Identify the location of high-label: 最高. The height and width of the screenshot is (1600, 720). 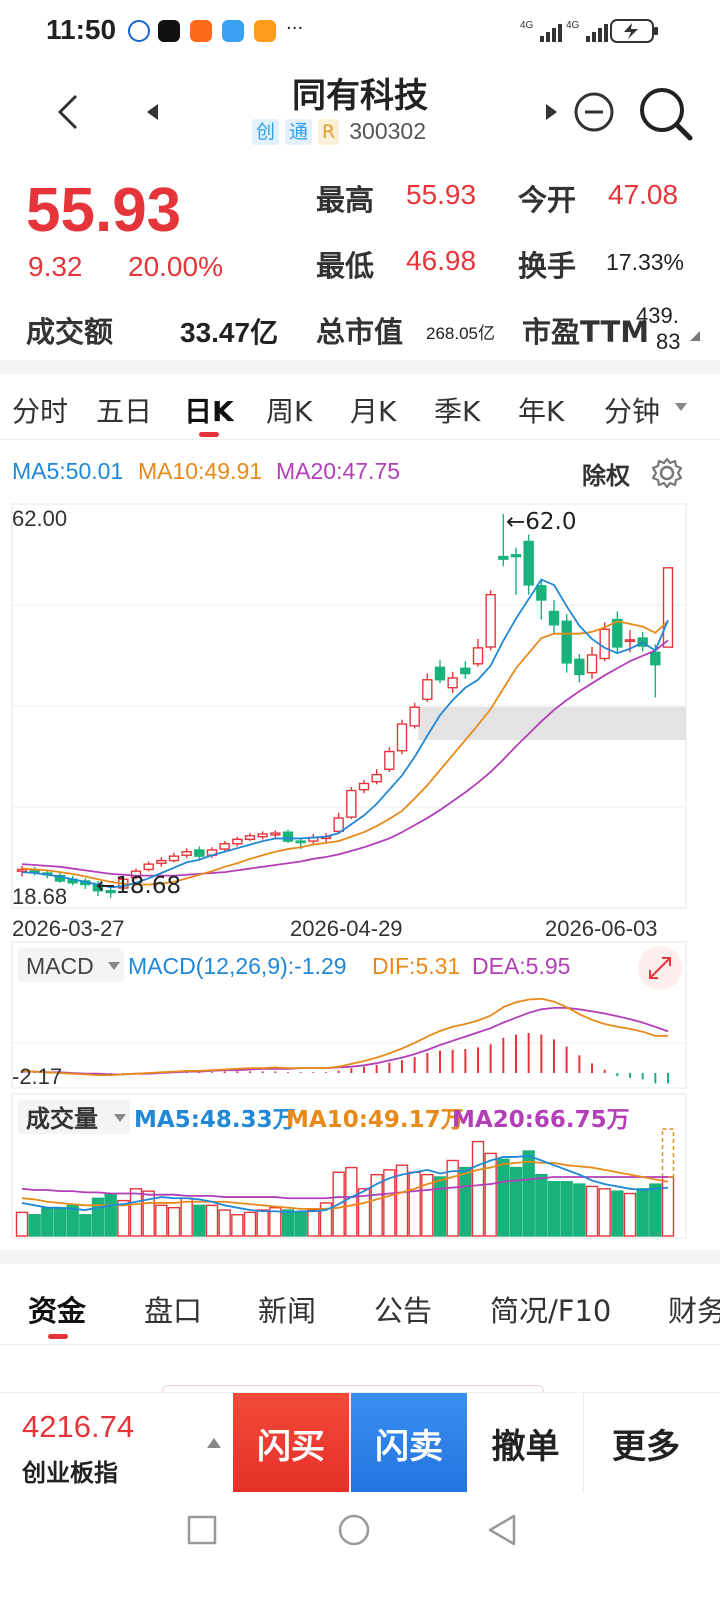
(345, 200).